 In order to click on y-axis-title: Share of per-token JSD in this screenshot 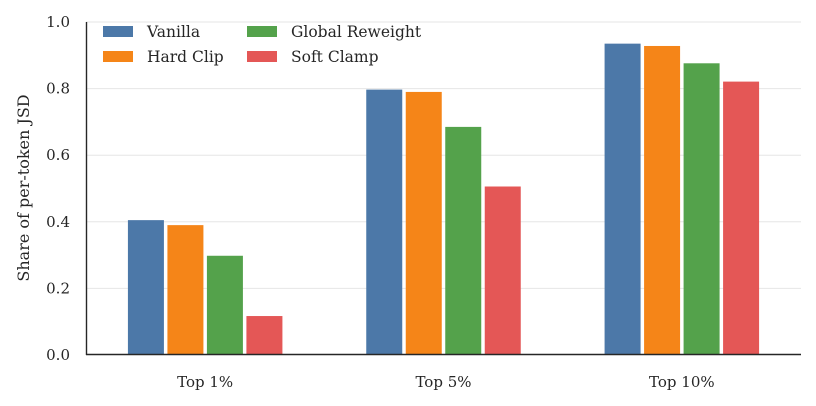, I will do `click(23, 187)`.